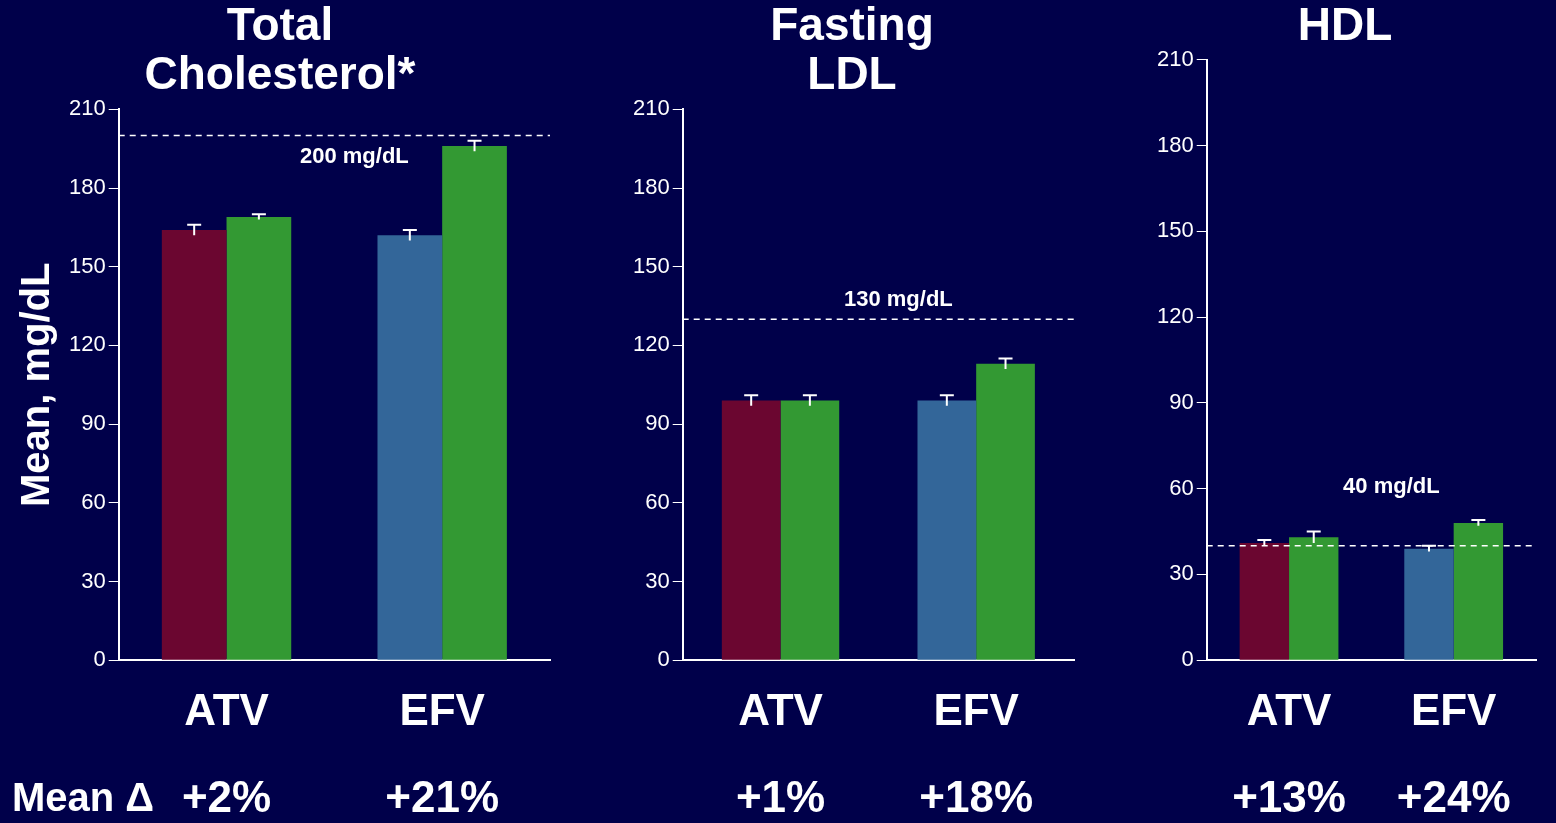 The image size is (1556, 823). I want to click on ref-line-label: 130 mg/dL, so click(898, 299).